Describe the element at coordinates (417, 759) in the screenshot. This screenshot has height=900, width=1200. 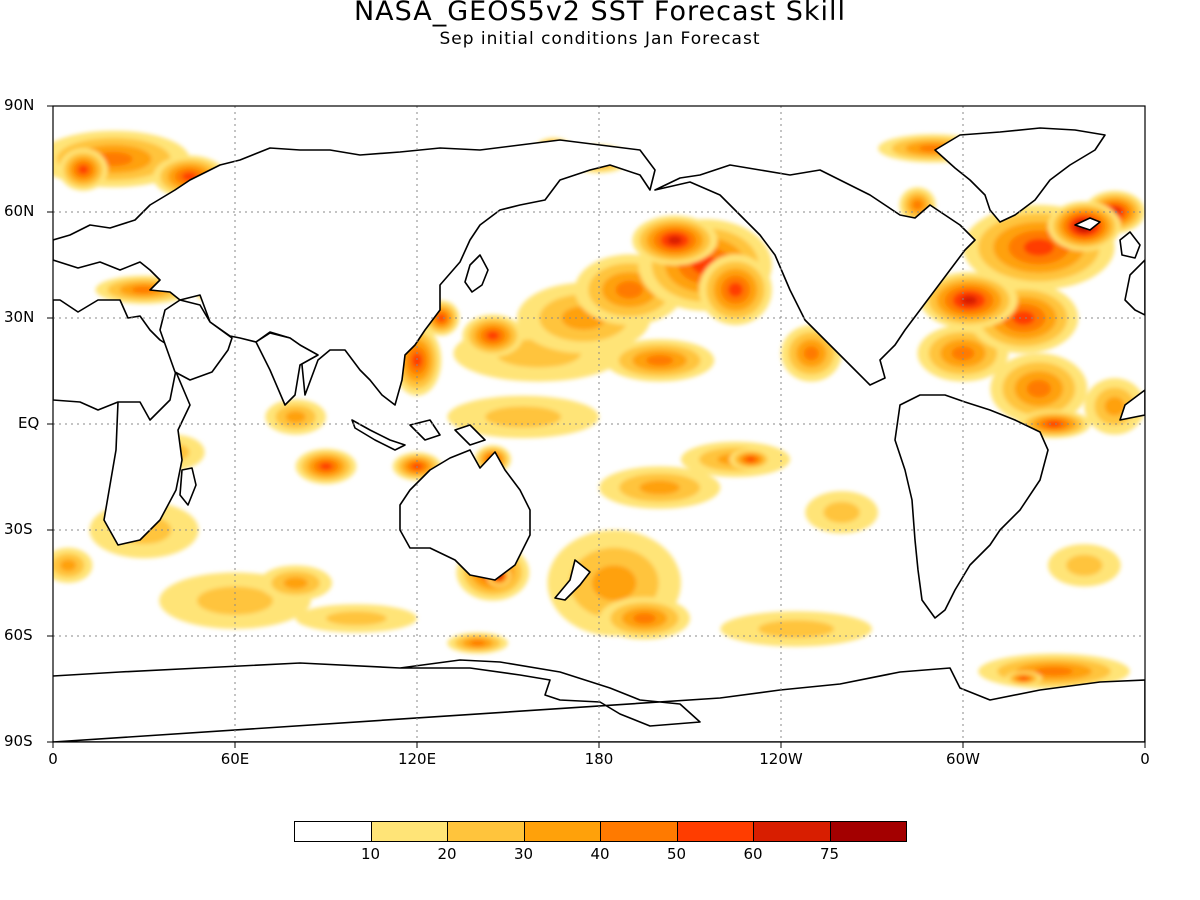
I see `x-tick-label: 120E` at that location.